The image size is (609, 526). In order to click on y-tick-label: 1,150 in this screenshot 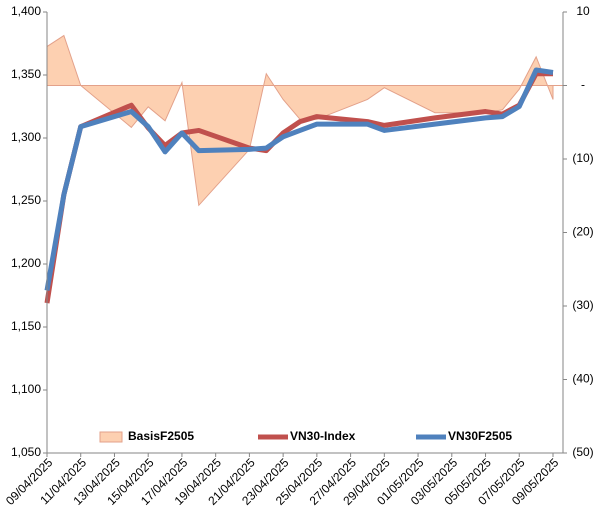, I will do `click(26, 326)`.